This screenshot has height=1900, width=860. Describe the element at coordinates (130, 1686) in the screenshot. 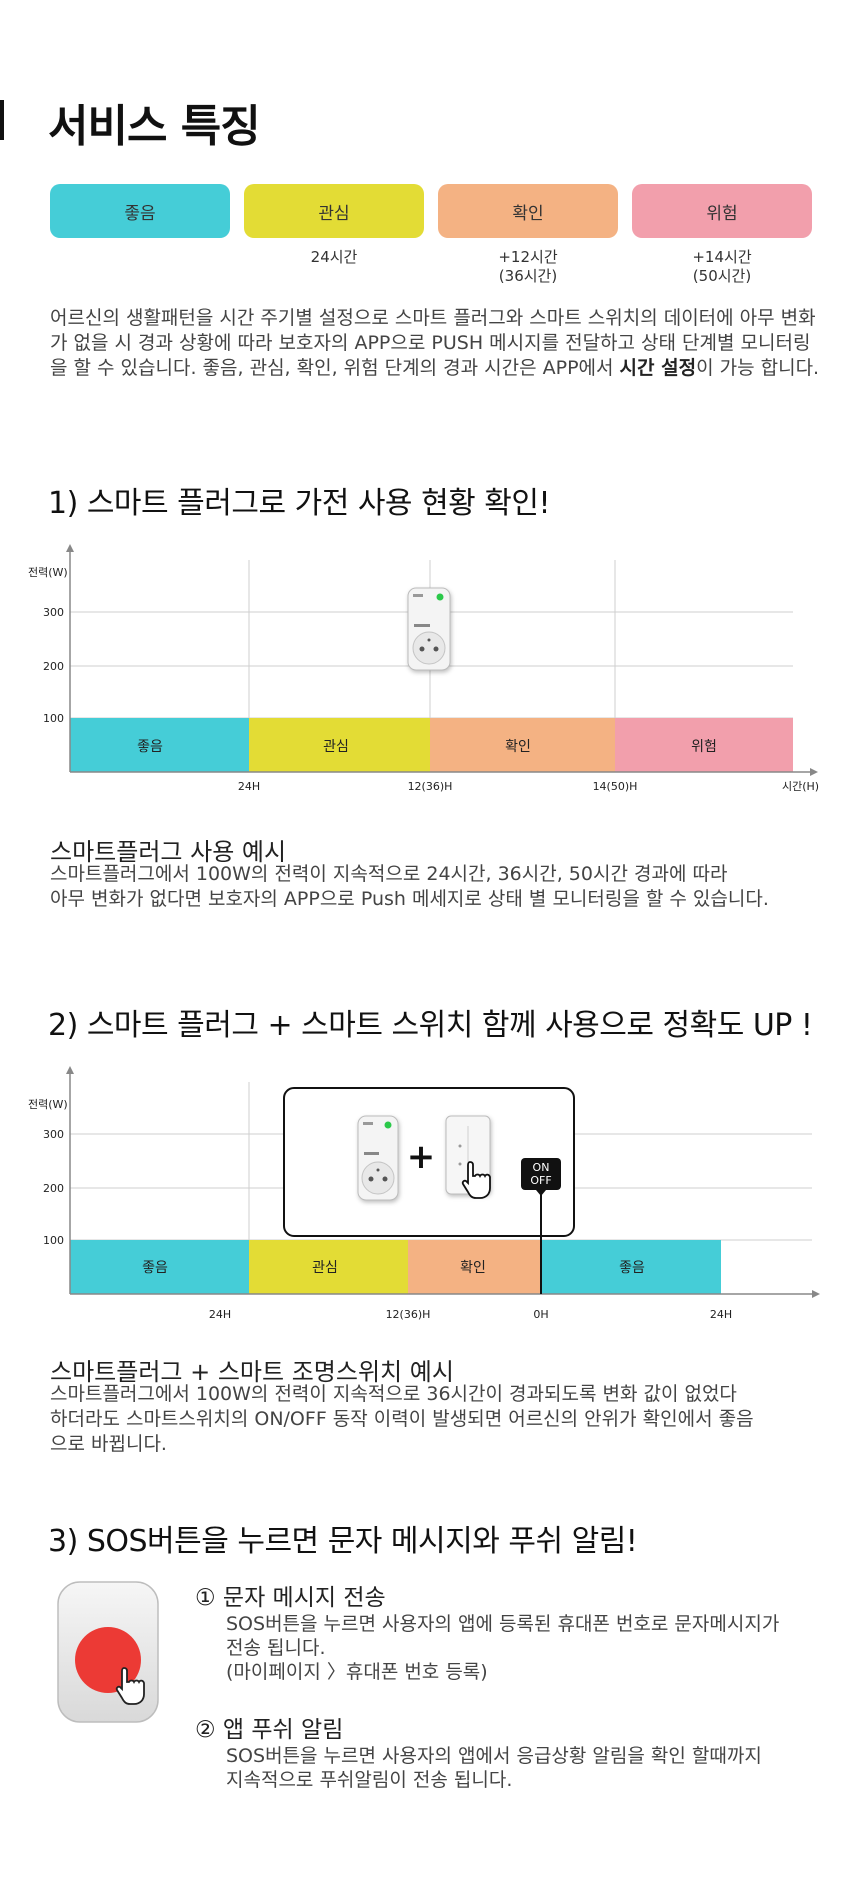

I see `sos-hand-pointer-icon` at that location.